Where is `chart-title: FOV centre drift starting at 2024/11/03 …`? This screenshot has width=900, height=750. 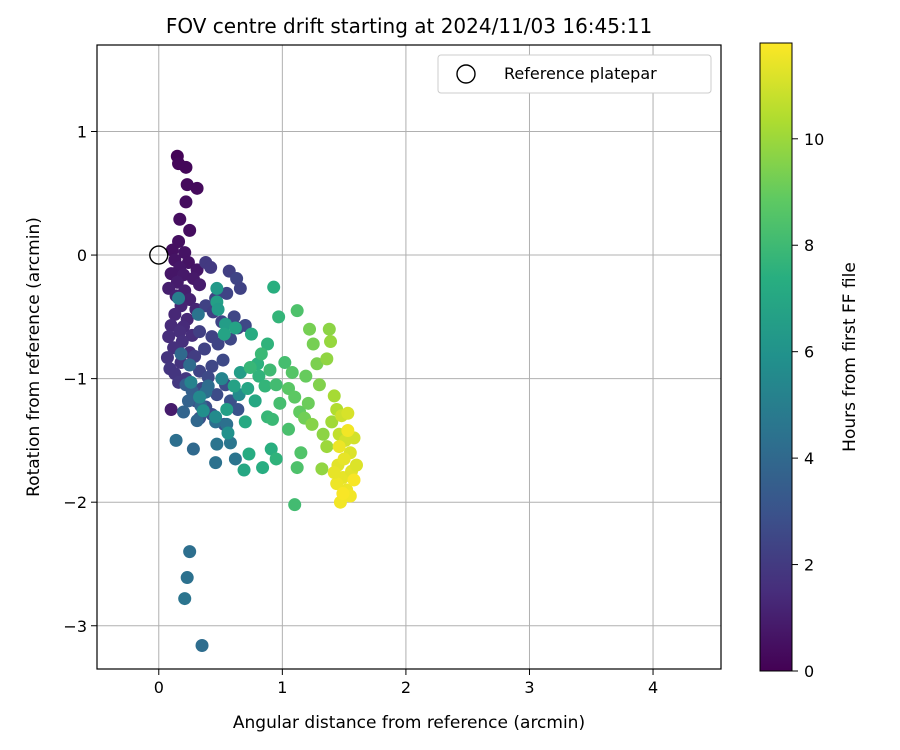
chart-title: FOV centre drift starting at 2024/11/03 … is located at coordinates (409, 26).